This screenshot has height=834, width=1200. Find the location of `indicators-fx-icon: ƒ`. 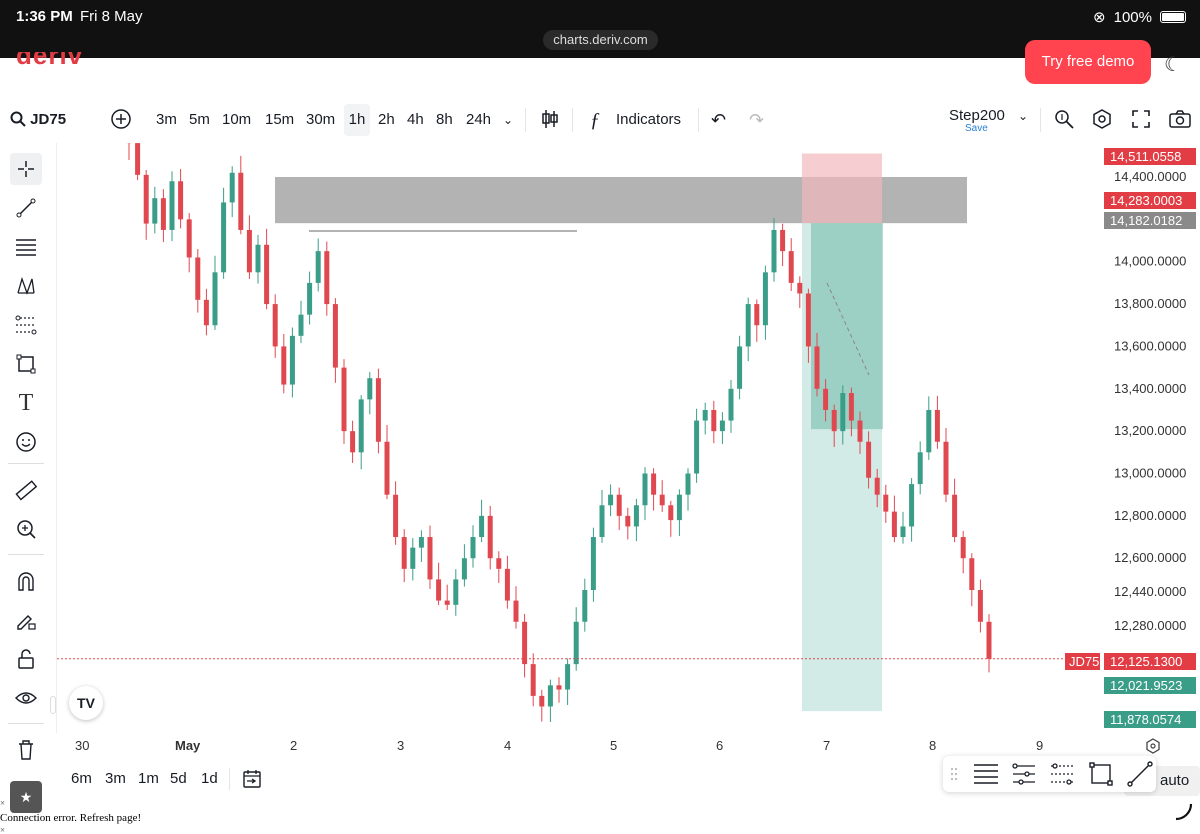

indicators-fx-icon: ƒ is located at coordinates (595, 120).